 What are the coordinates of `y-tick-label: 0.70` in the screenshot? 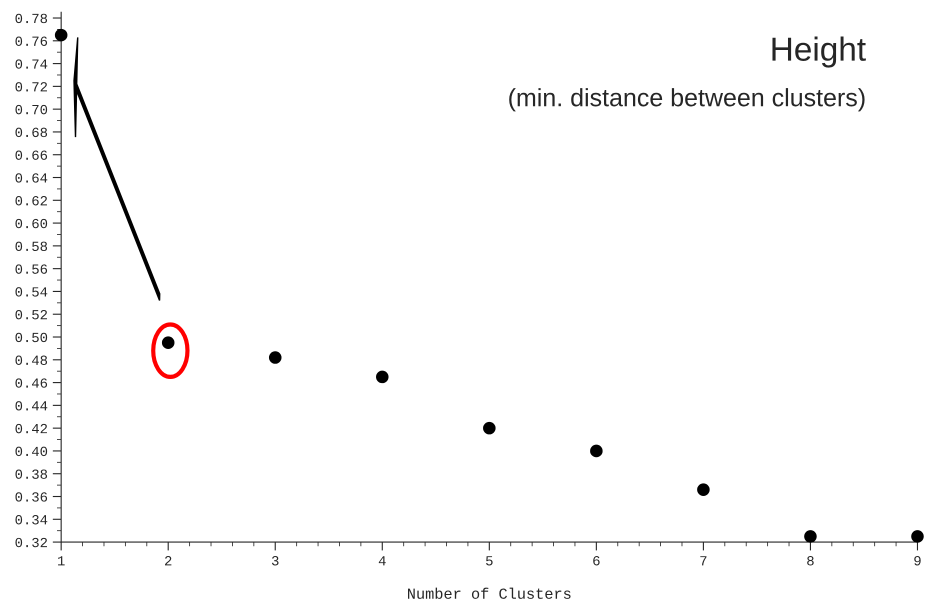 It's located at (31, 109).